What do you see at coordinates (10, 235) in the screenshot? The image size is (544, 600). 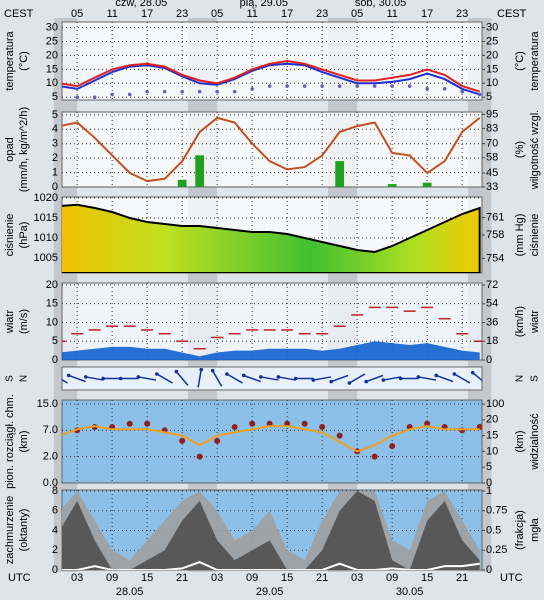 I see `y-axis-label: ciśnienie` at bounding box center [10, 235].